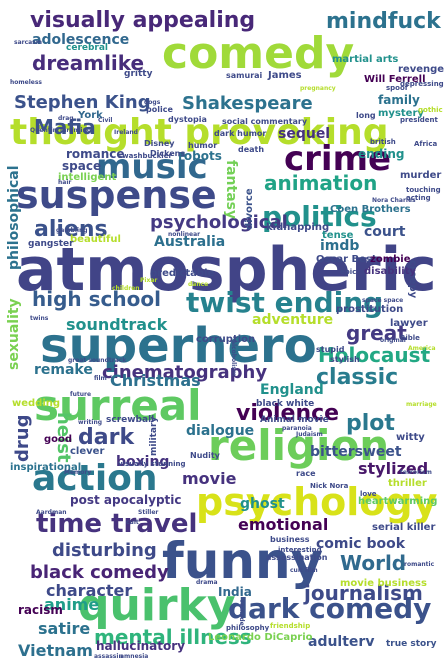 This screenshot has width=446, height=662. I want to click on word-leonardo-dicaprio: Leonardo DiCaprio, so click(260, 637).